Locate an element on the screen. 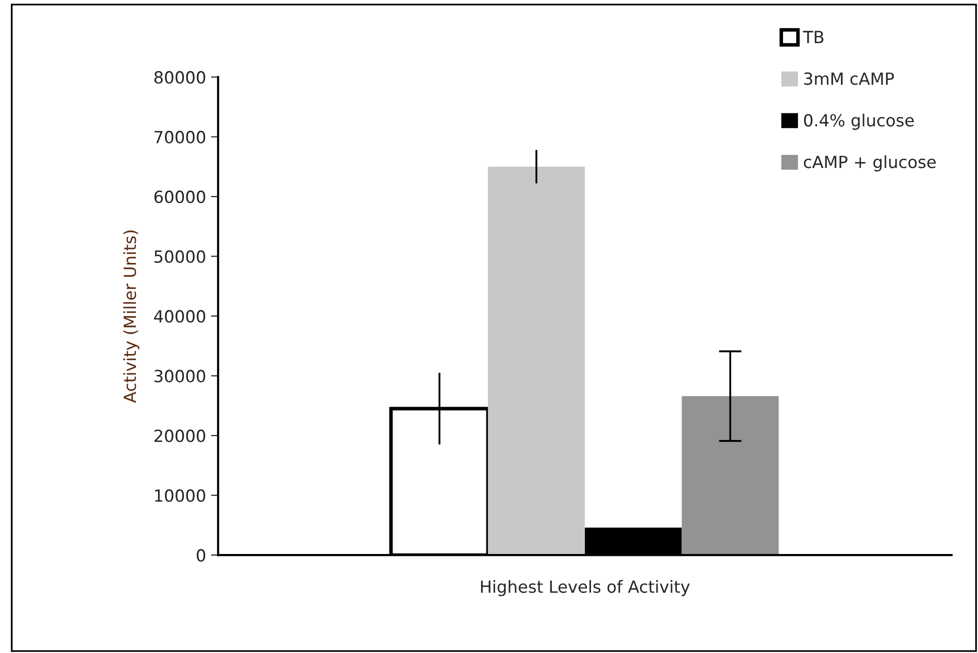  y-tick-label: 40000 is located at coordinates (180, 316).